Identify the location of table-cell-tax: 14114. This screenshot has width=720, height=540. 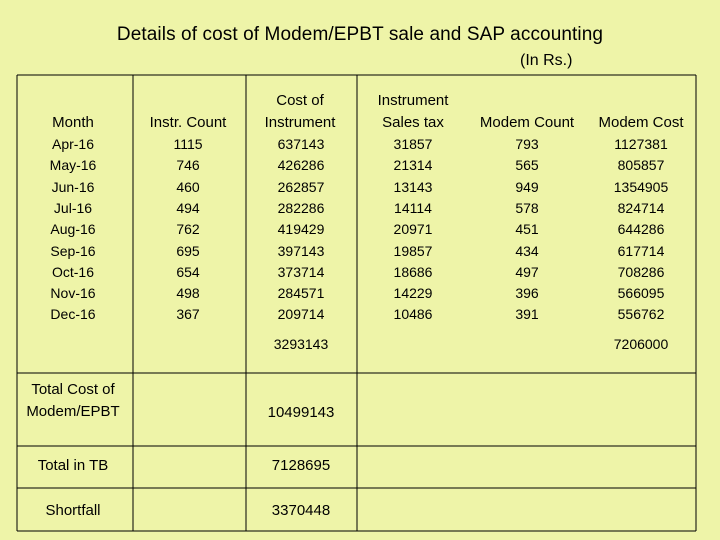
(413, 207).